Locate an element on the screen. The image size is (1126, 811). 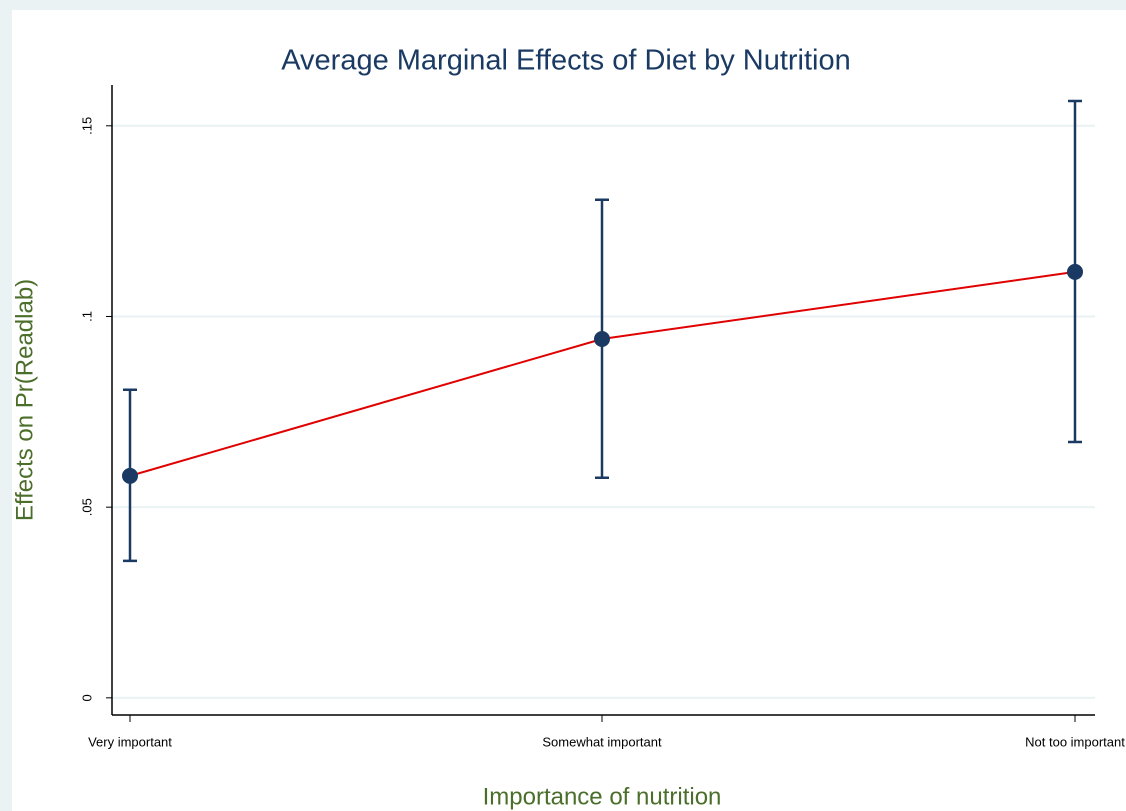
y-axis-title: Effects on Pr(Readlab) is located at coordinates (24, 400).